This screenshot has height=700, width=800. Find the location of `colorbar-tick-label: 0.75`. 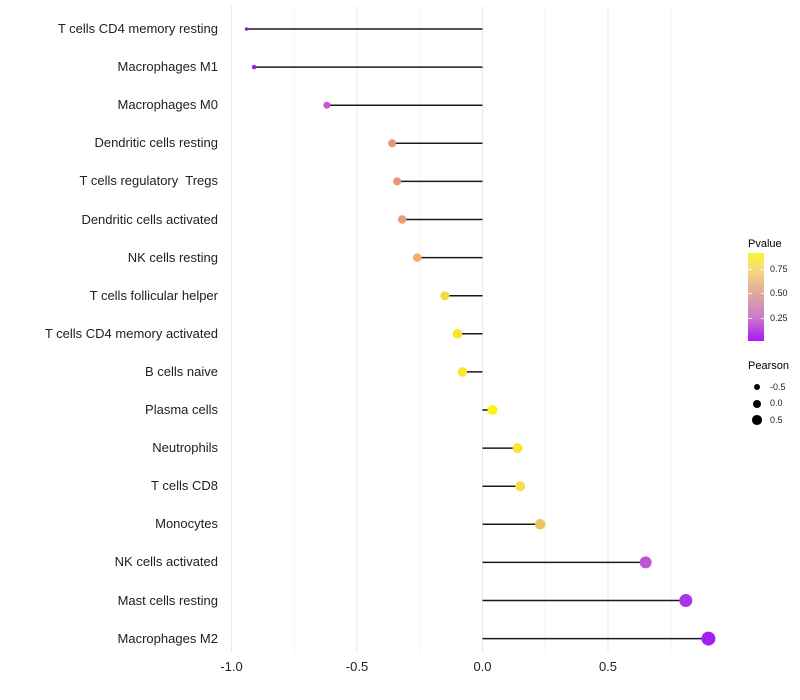

colorbar-tick-label: 0.75 is located at coordinates (779, 269).